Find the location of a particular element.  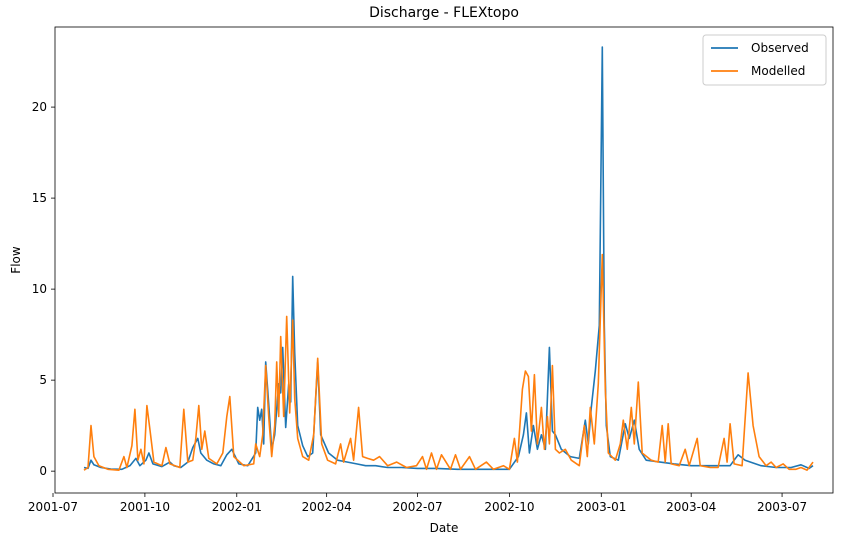

chart-title: Discharge - FLEXtopo is located at coordinates (444, 13).